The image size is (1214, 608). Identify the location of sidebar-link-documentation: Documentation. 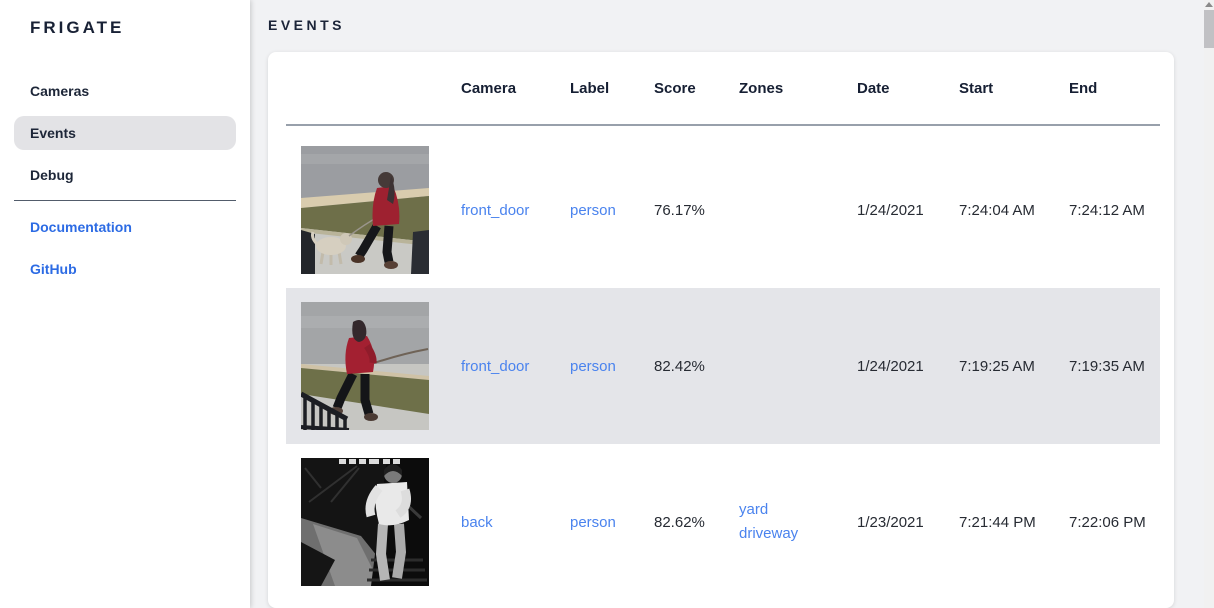
(125, 227).